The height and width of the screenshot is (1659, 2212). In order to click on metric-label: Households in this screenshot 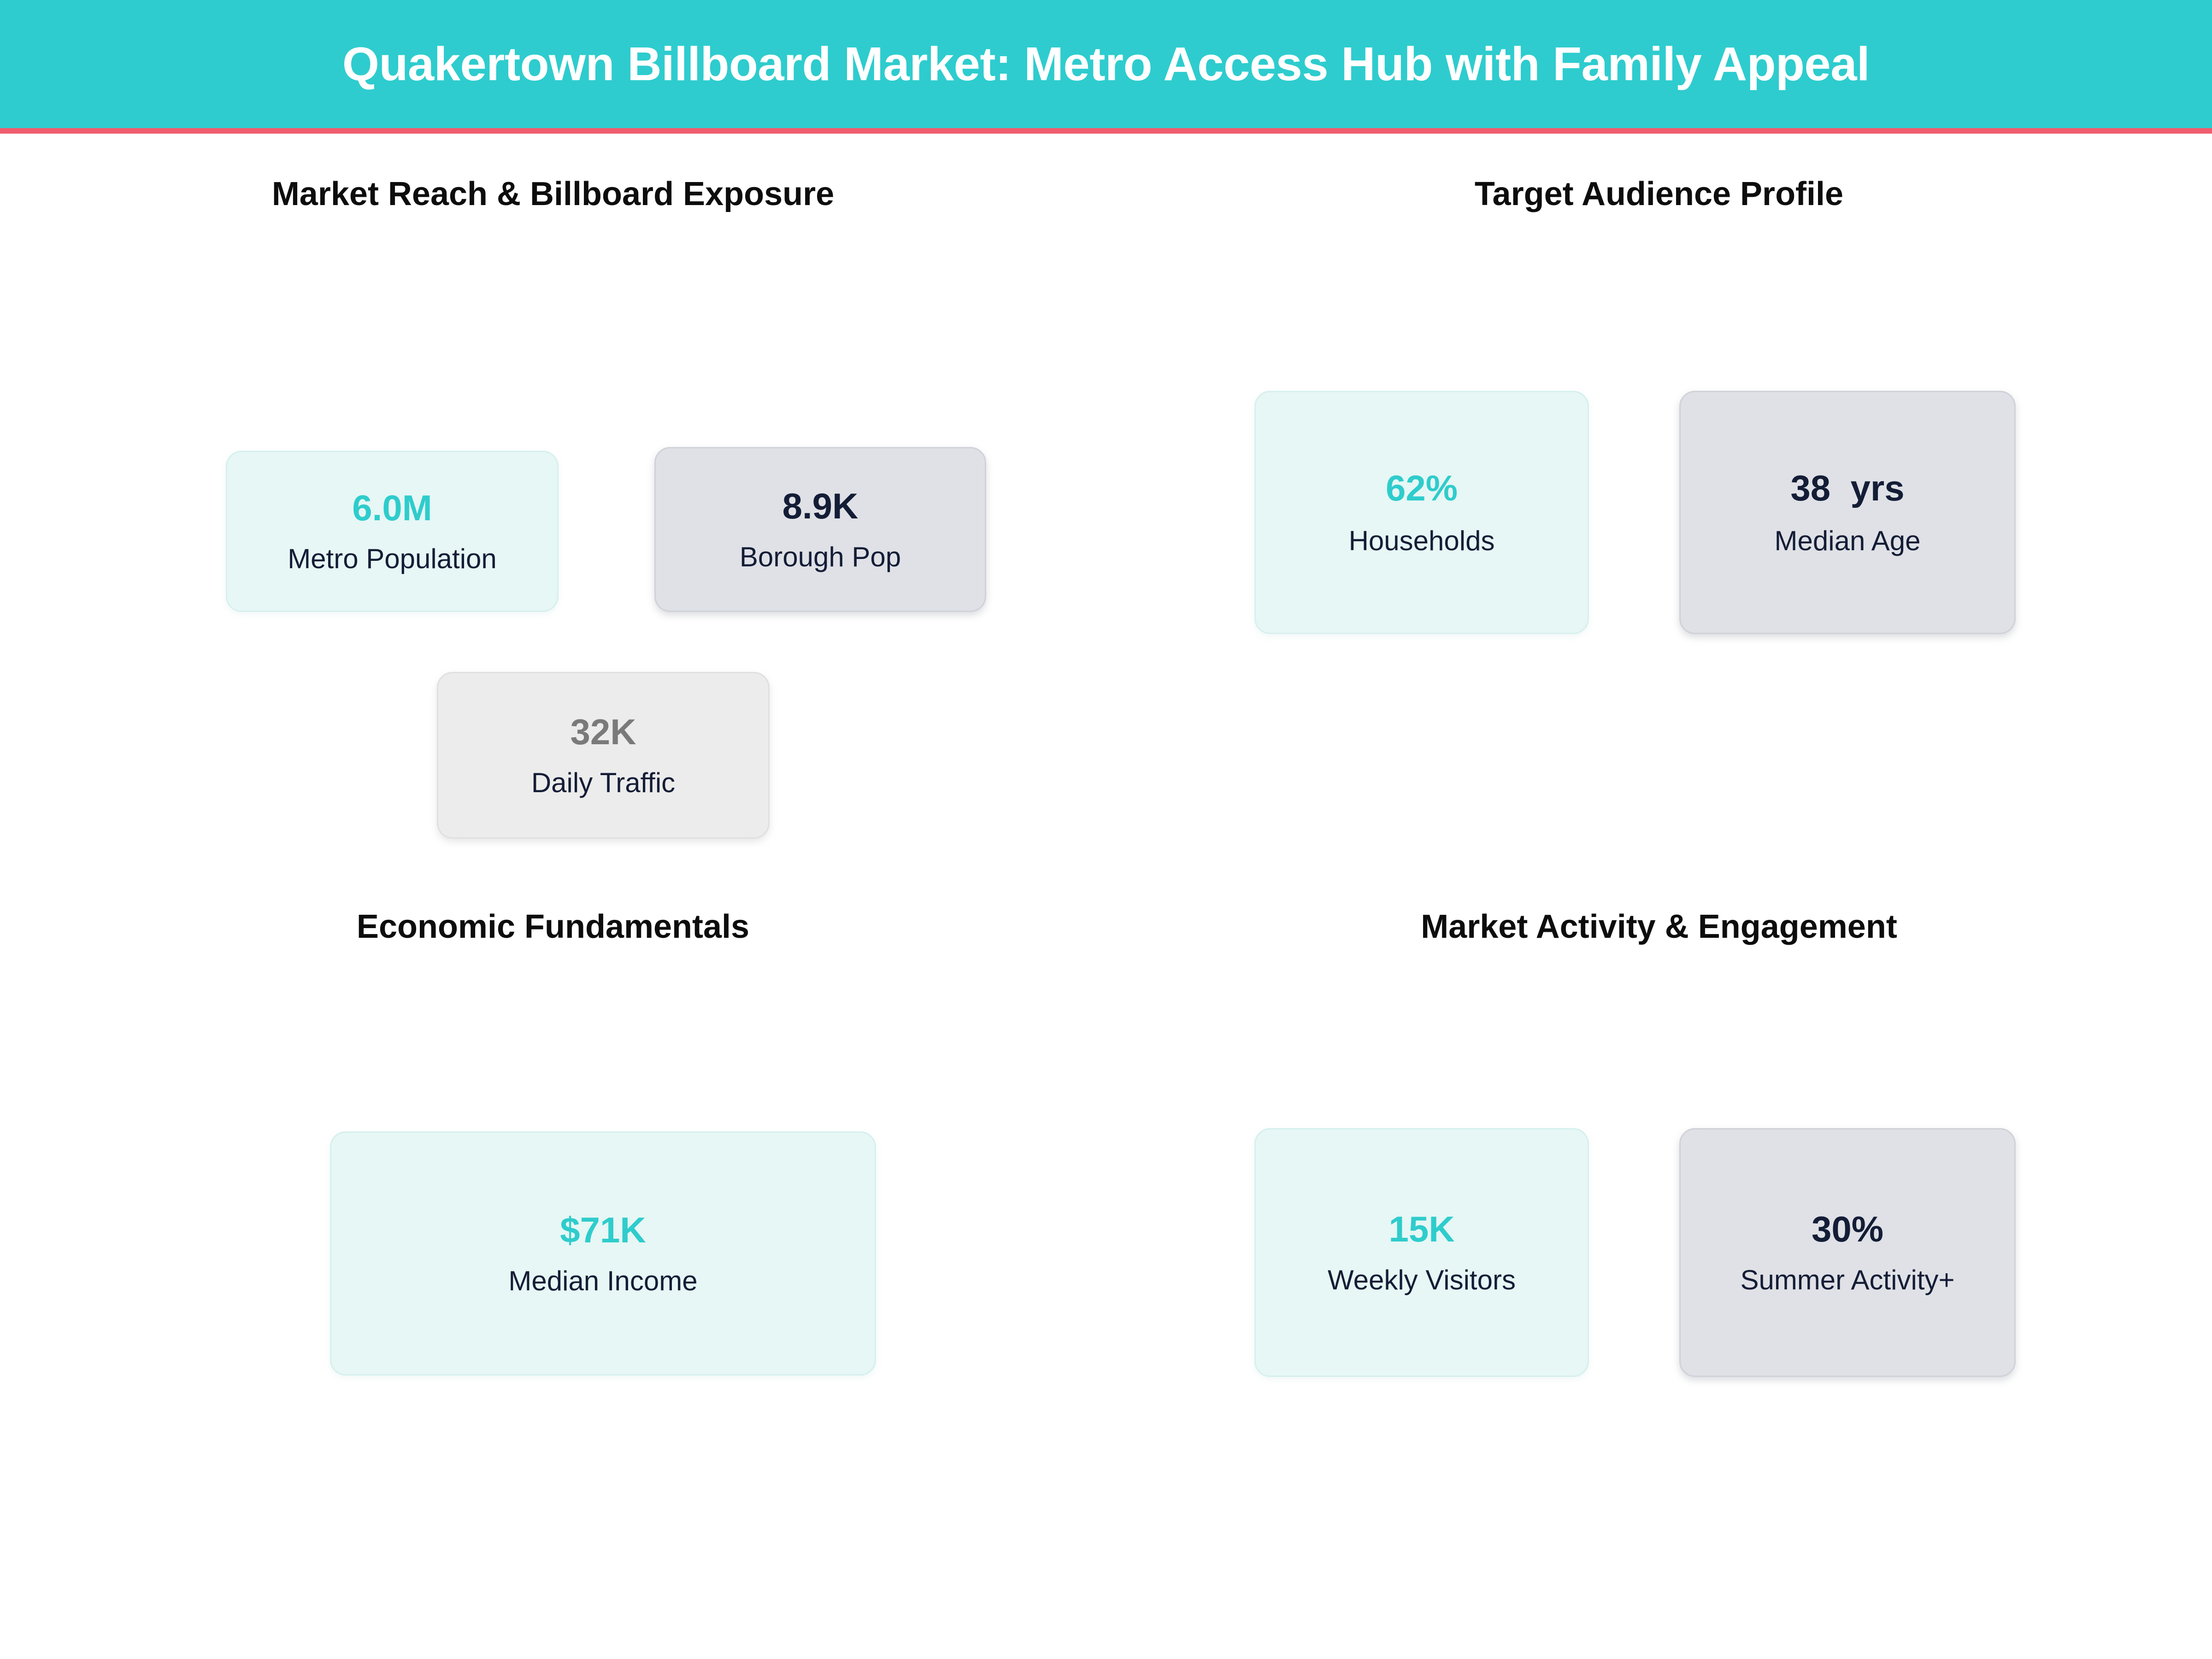, I will do `click(1421, 540)`.